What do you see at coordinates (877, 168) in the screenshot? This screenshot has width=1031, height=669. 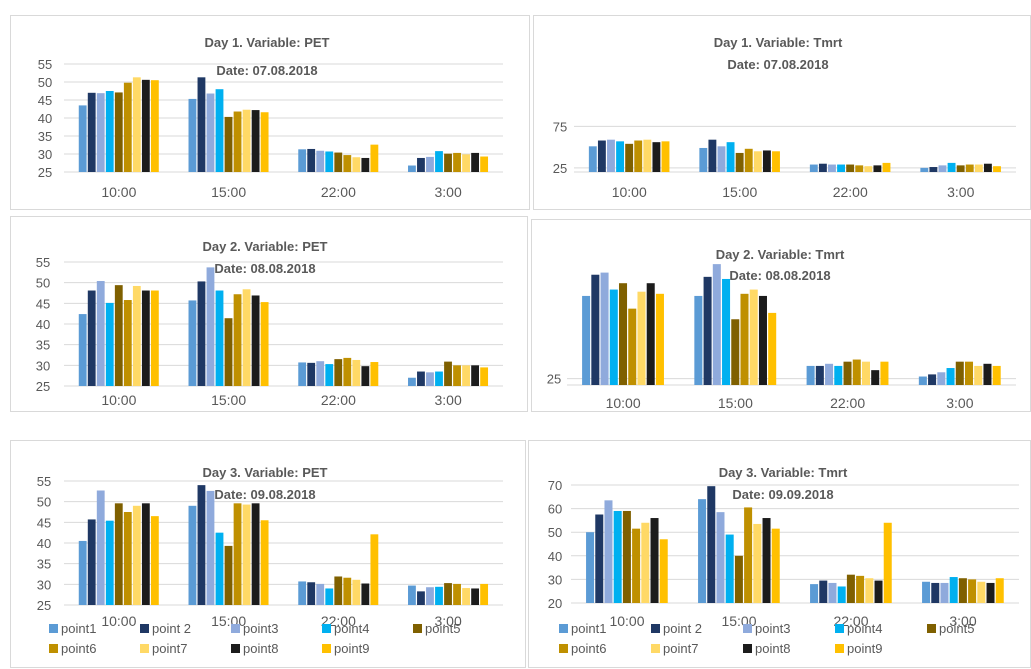 I see `bar-day1-tmrt-2200-s8` at bounding box center [877, 168].